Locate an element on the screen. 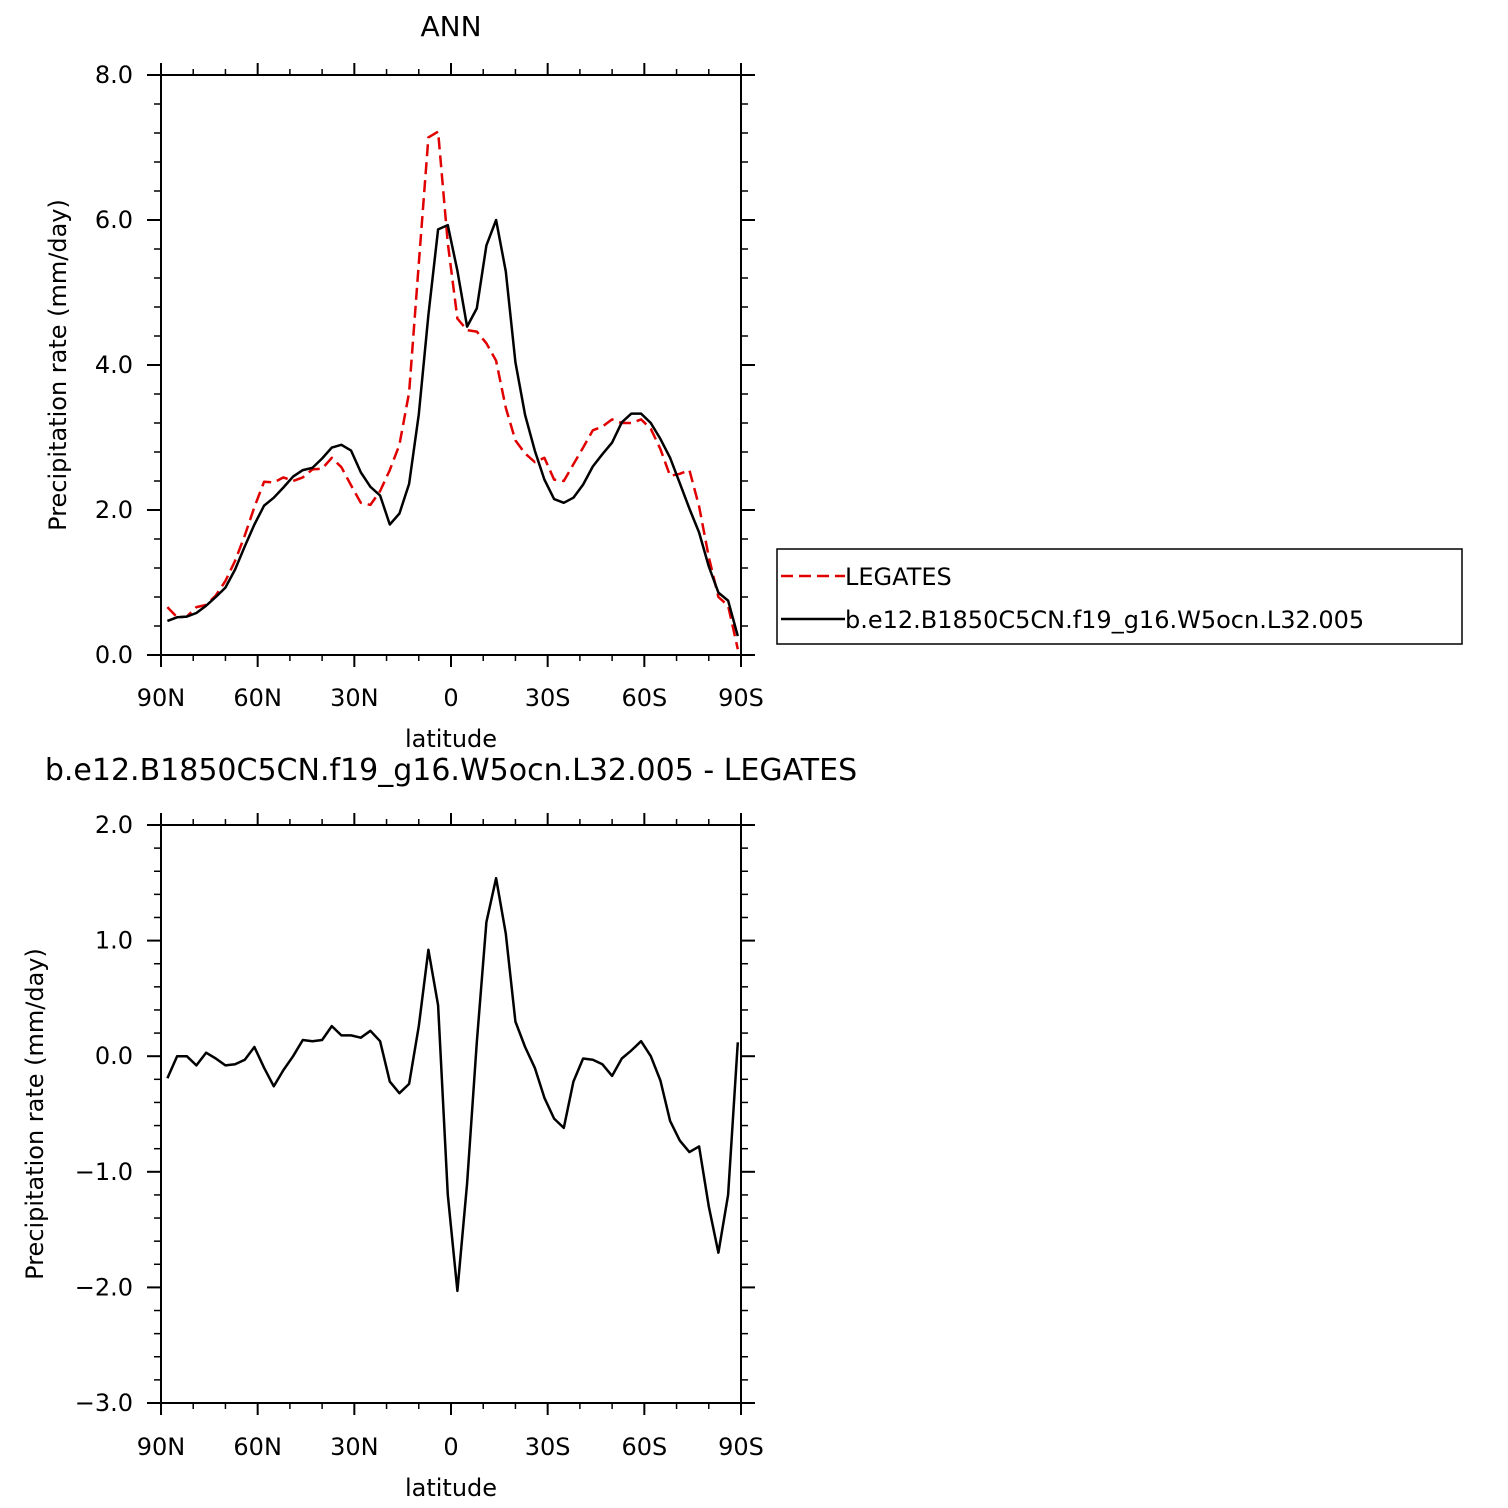 The width and height of the screenshot is (1508, 1508). legend-label: b.e12.B1850C5CN.f19_g16.W5ocn.L32.005 is located at coordinates (1104, 620).